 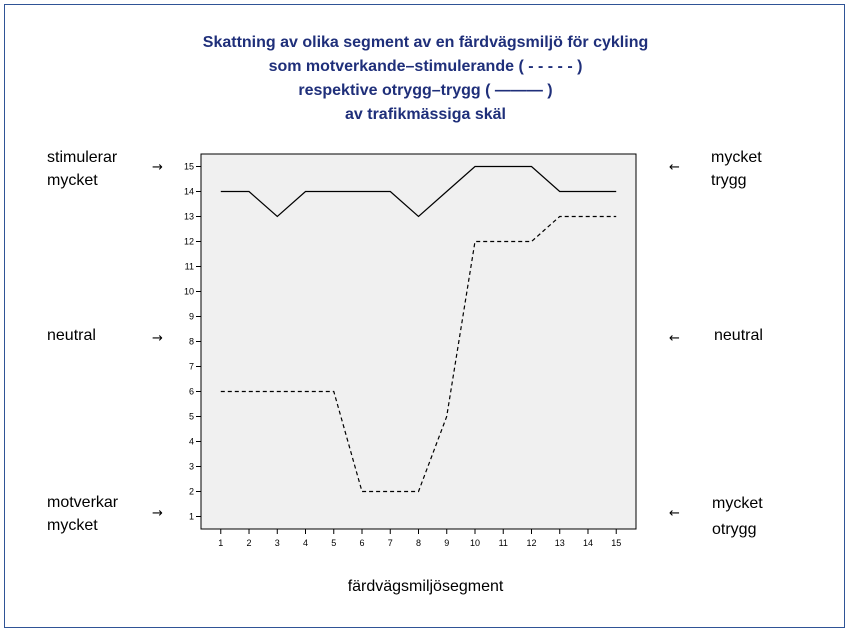 I want to click on x-tick-label: 1, so click(x=220, y=543).